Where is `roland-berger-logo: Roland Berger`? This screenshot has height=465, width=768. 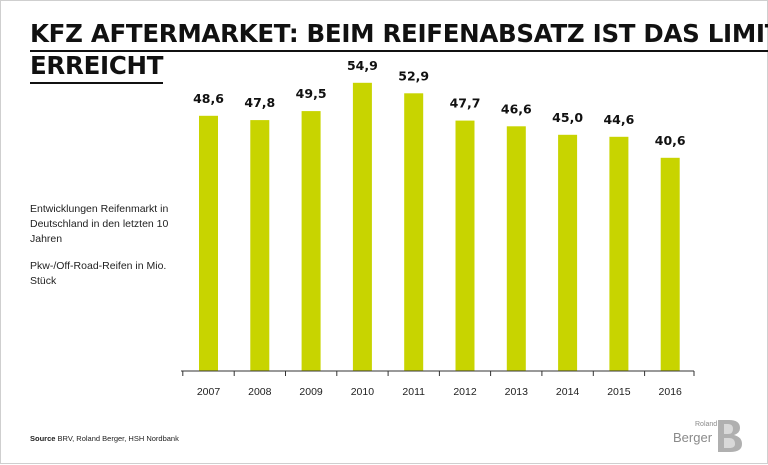 roland-berger-logo: Roland Berger is located at coordinates (709, 436).